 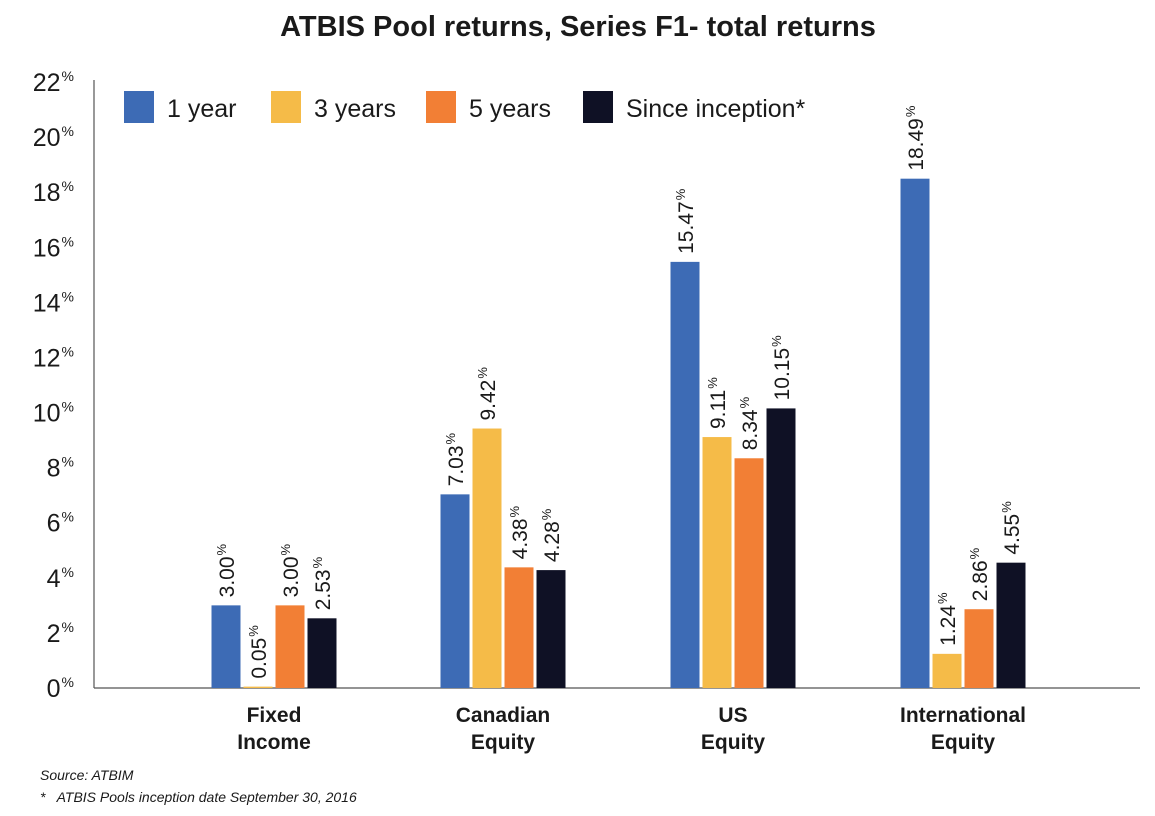 I want to click on source-note: Source: ATBIM, so click(x=87, y=775).